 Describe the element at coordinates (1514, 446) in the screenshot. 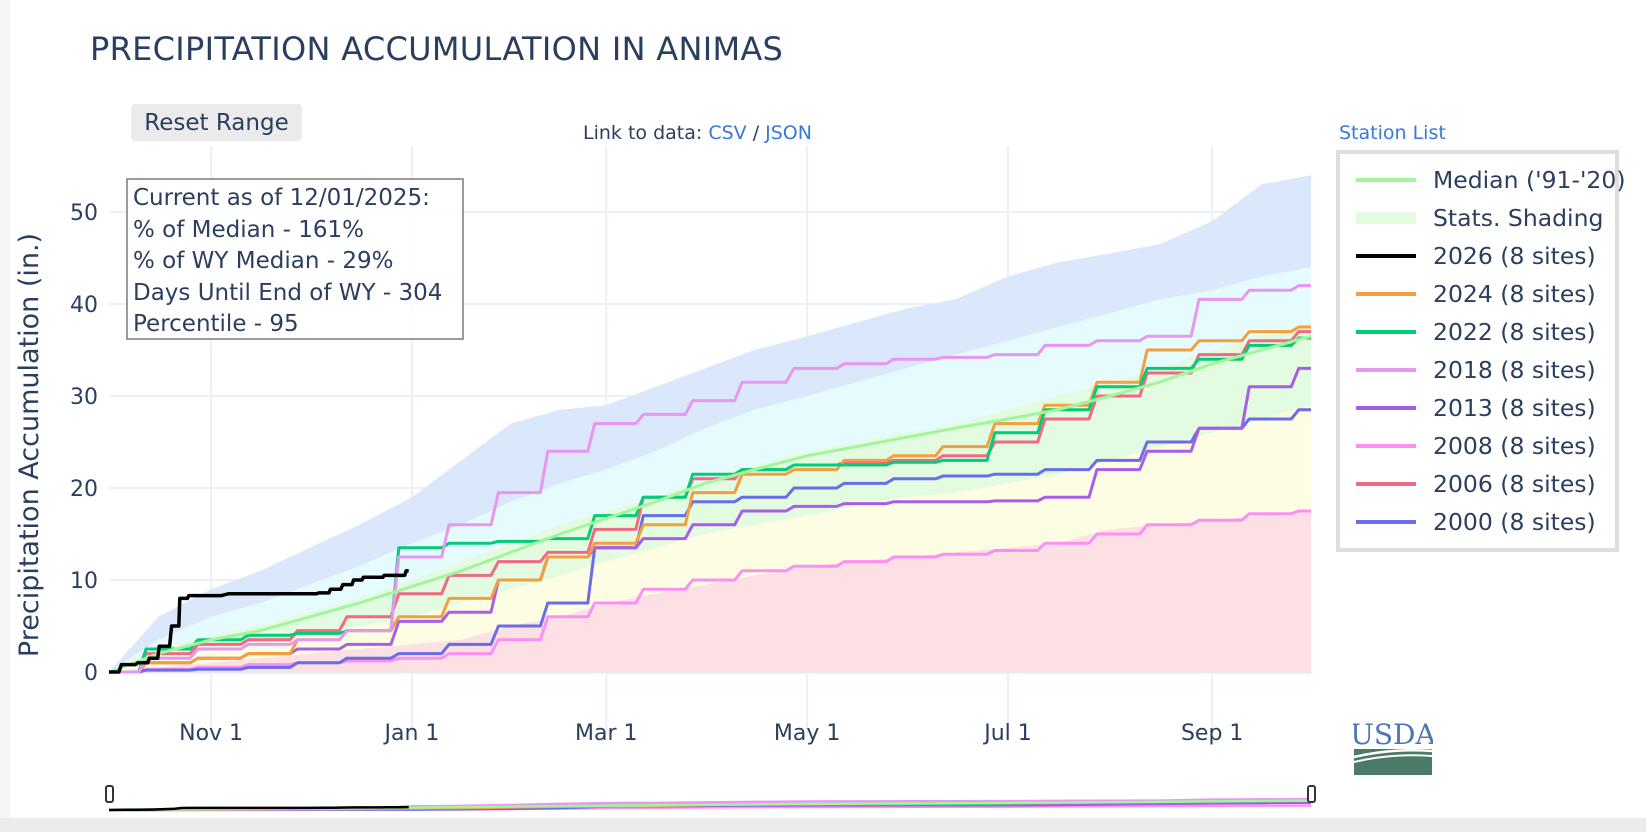

I see `legend-label: 2008 (8 sites)` at that location.